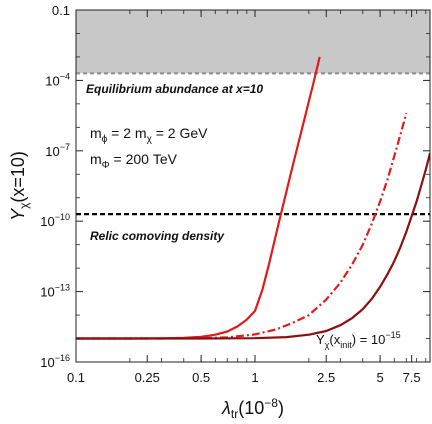  What do you see at coordinates (76, 377) in the screenshot?
I see `x-tick-label: 0.1` at bounding box center [76, 377].